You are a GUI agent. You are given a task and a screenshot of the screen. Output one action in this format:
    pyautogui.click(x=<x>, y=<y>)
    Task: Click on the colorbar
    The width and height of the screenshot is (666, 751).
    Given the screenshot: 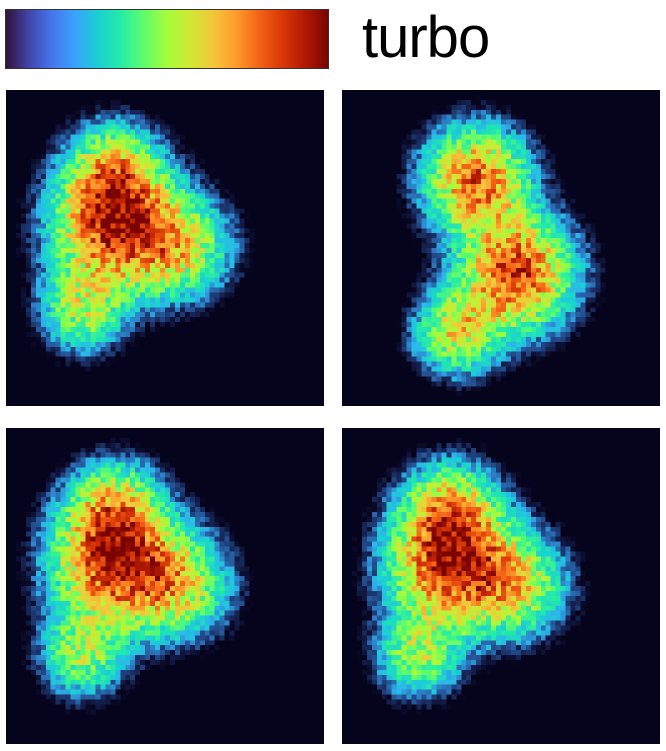 What is the action you would take?
    pyautogui.click(x=167, y=39)
    